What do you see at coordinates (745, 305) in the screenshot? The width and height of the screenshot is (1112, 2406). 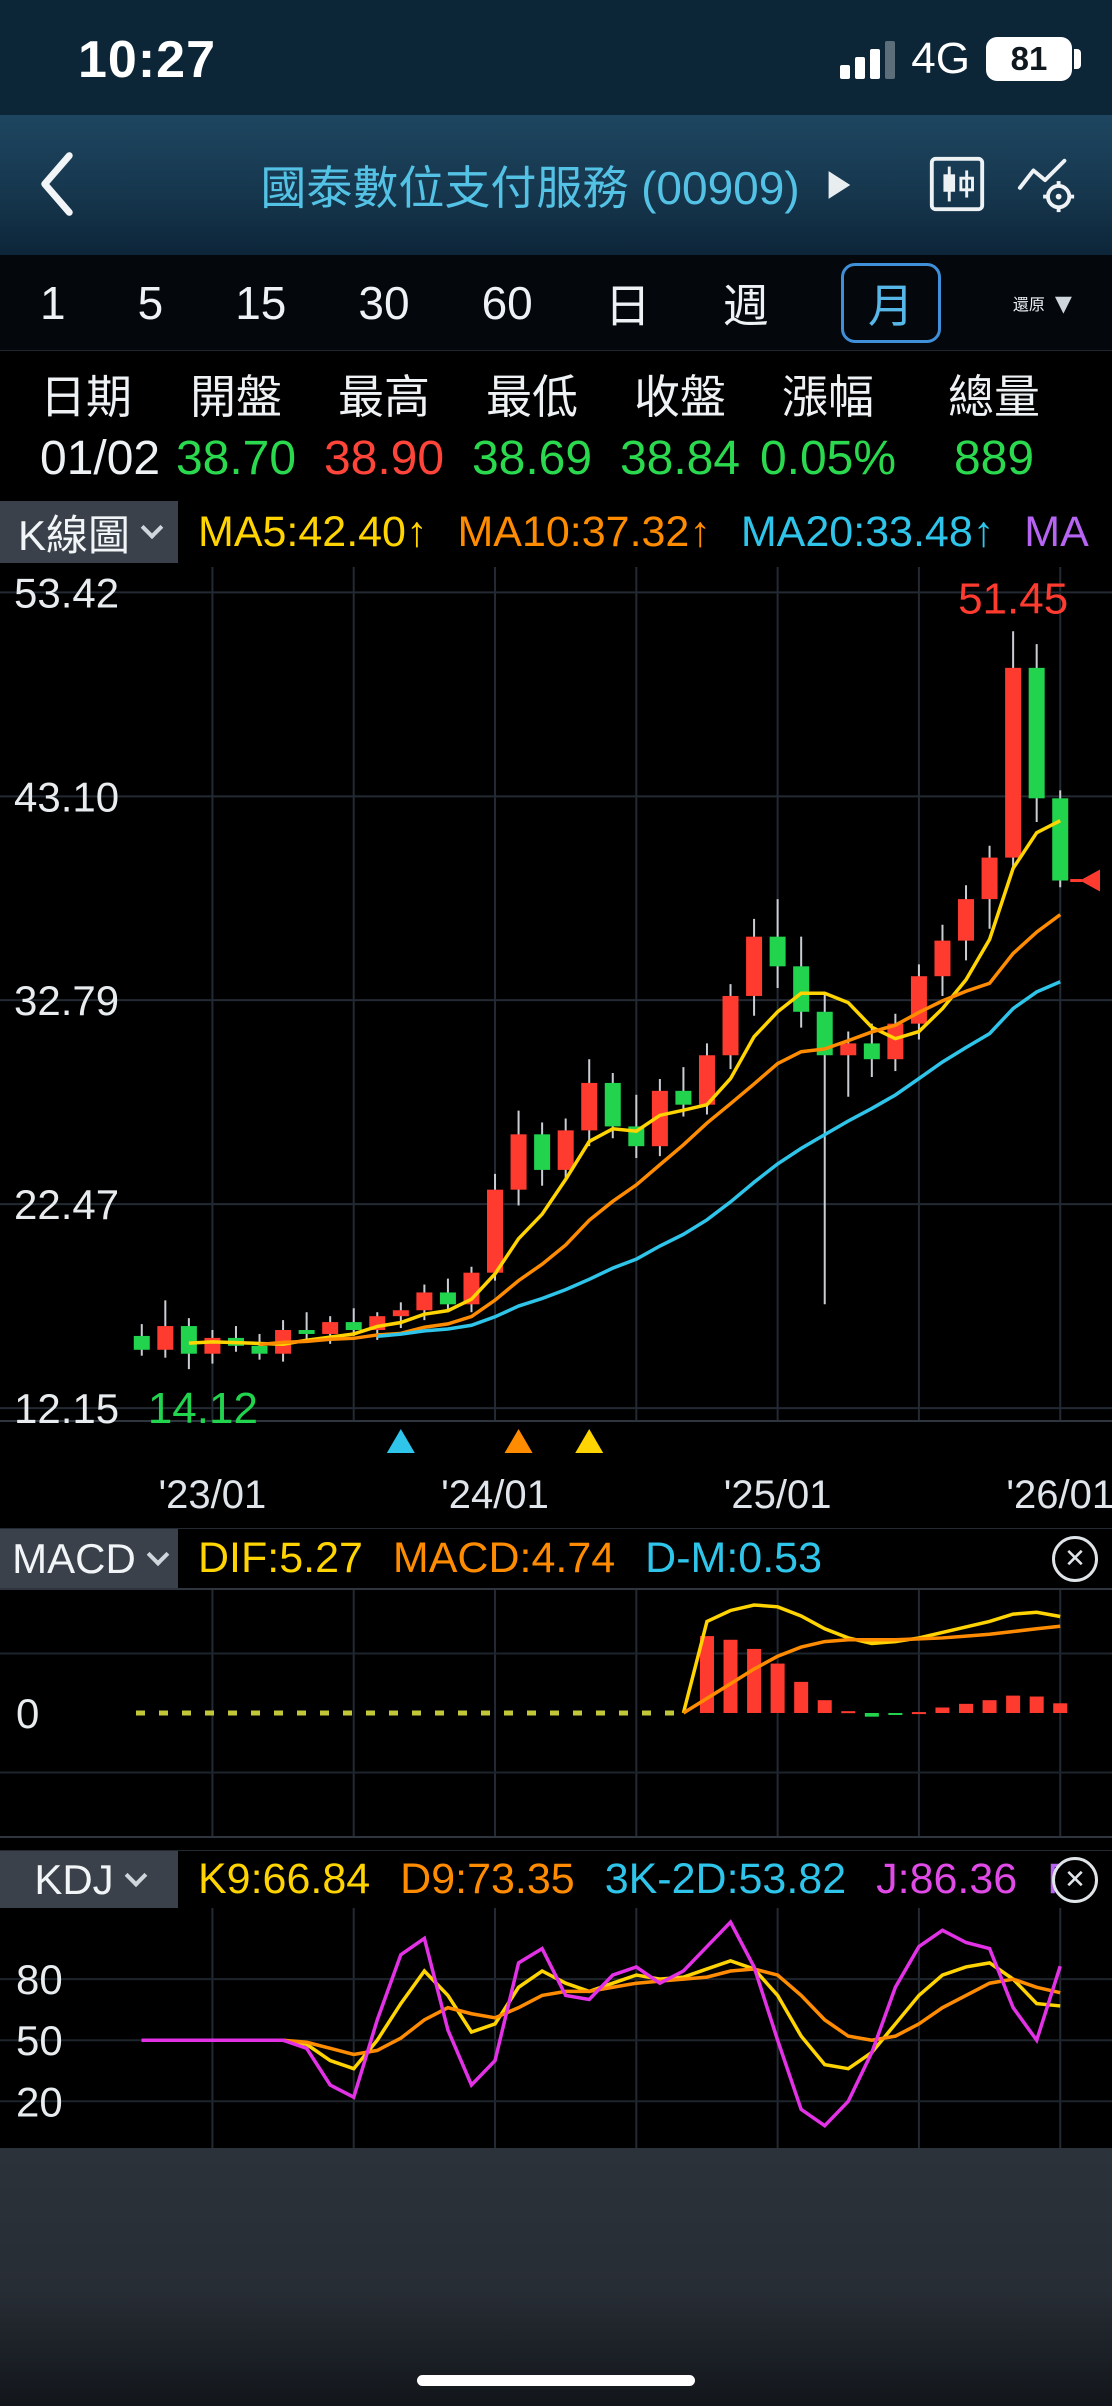 I see `period-week: 週` at bounding box center [745, 305].